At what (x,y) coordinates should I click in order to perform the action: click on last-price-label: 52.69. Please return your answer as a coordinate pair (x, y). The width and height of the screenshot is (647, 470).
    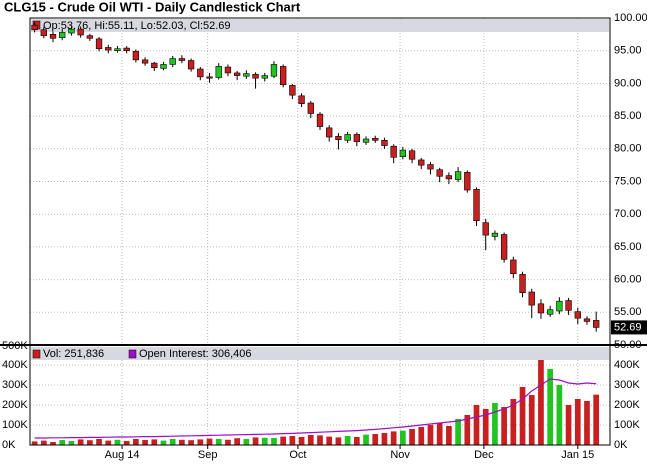
    Looking at the image, I should click on (628, 327).